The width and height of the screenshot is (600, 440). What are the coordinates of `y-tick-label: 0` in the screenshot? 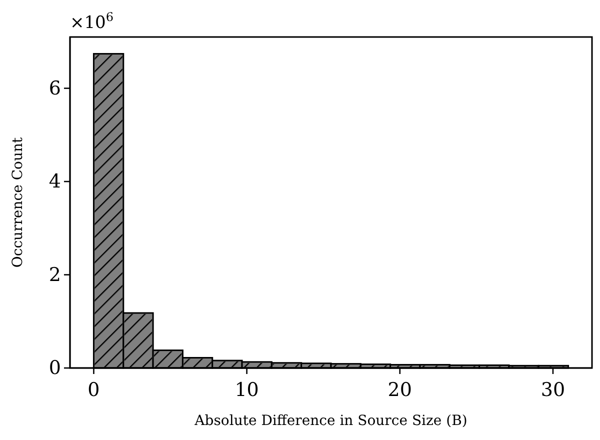 It's located at (54, 368).